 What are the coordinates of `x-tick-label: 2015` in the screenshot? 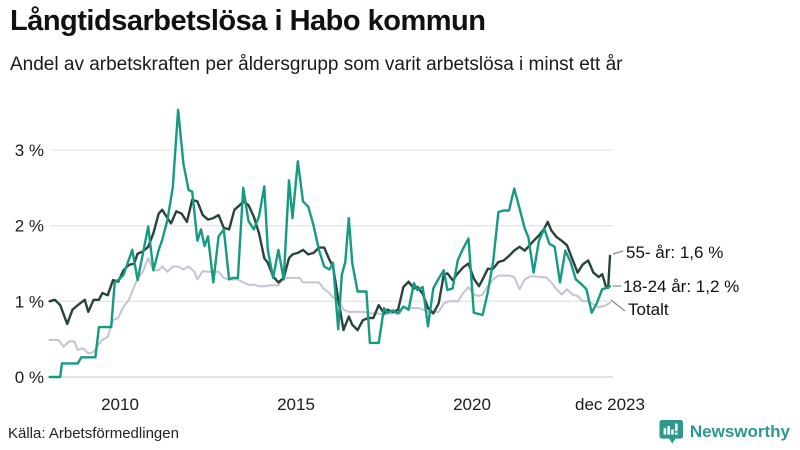 It's located at (296, 404).